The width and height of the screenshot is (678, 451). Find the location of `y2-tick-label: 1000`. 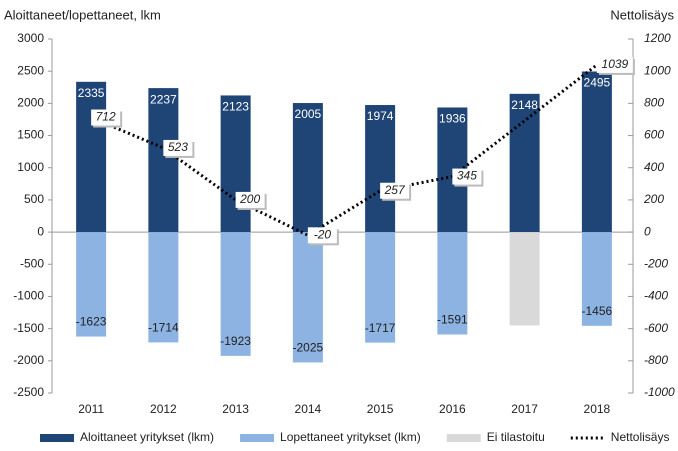

y2-tick-label: 1000 is located at coordinates (657, 70).